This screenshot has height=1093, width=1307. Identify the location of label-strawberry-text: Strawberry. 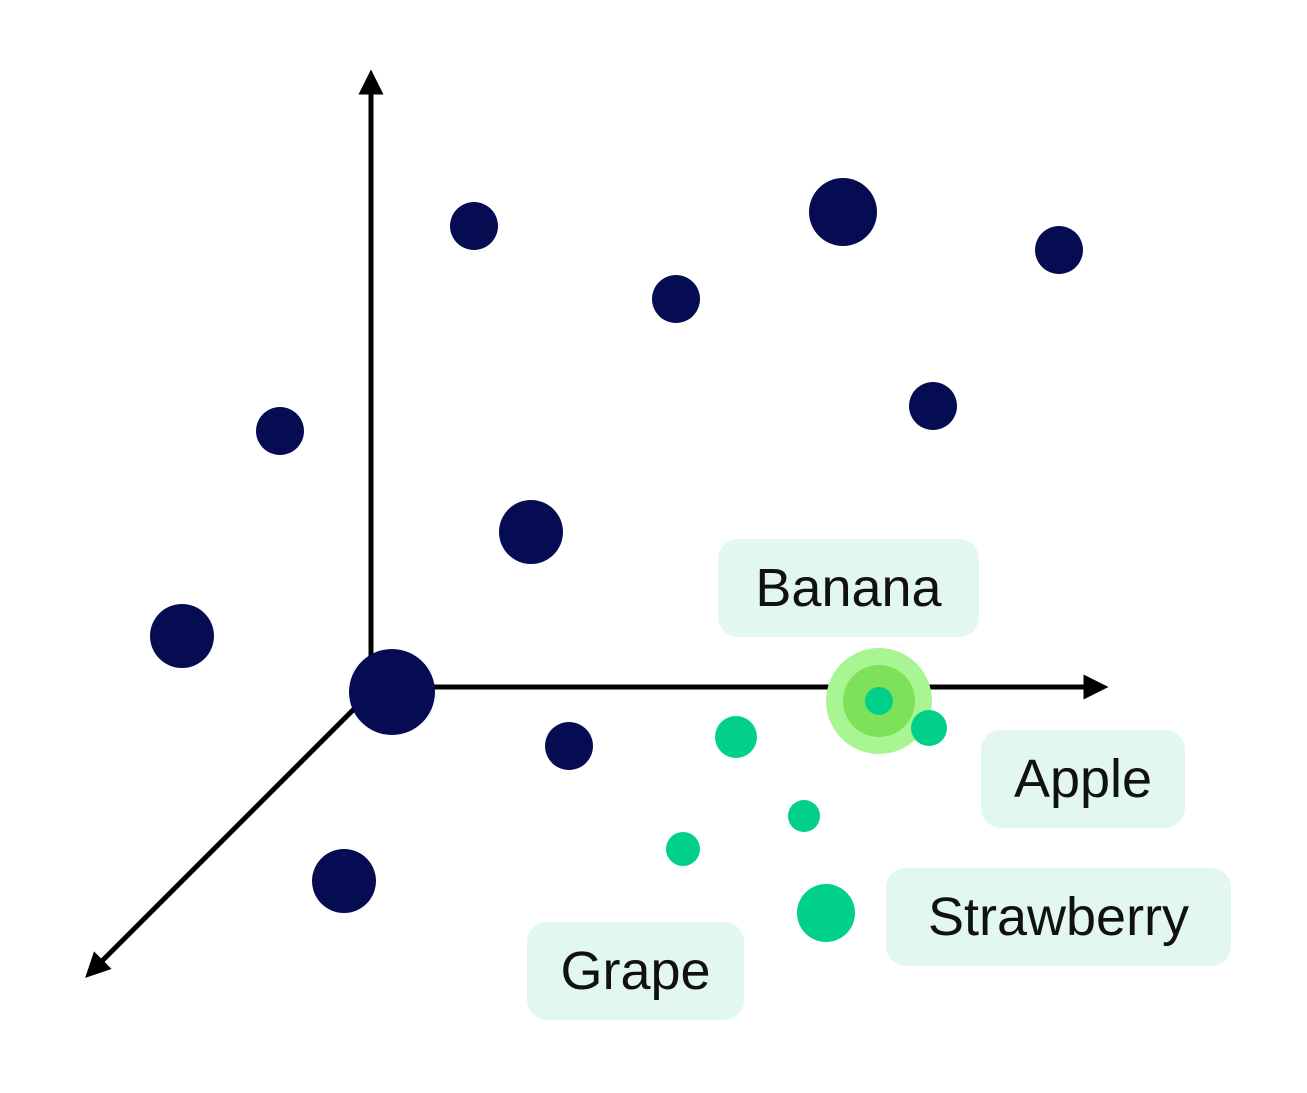
(1058, 917).